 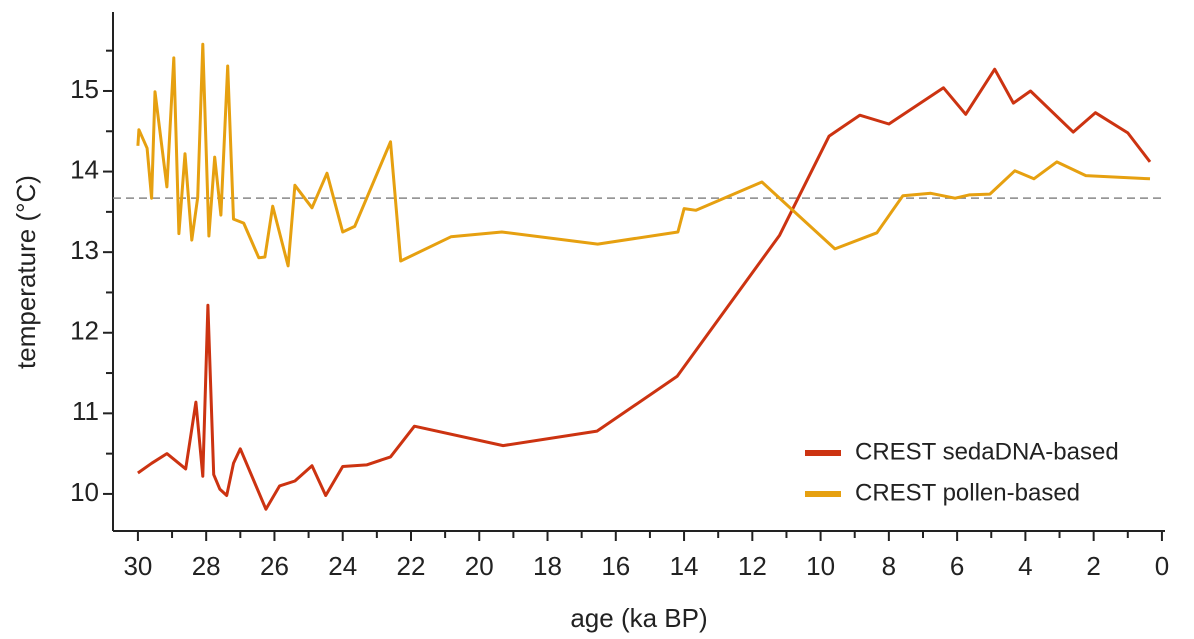 What do you see at coordinates (274, 566) in the screenshot?
I see `x-tick-label: 26` at bounding box center [274, 566].